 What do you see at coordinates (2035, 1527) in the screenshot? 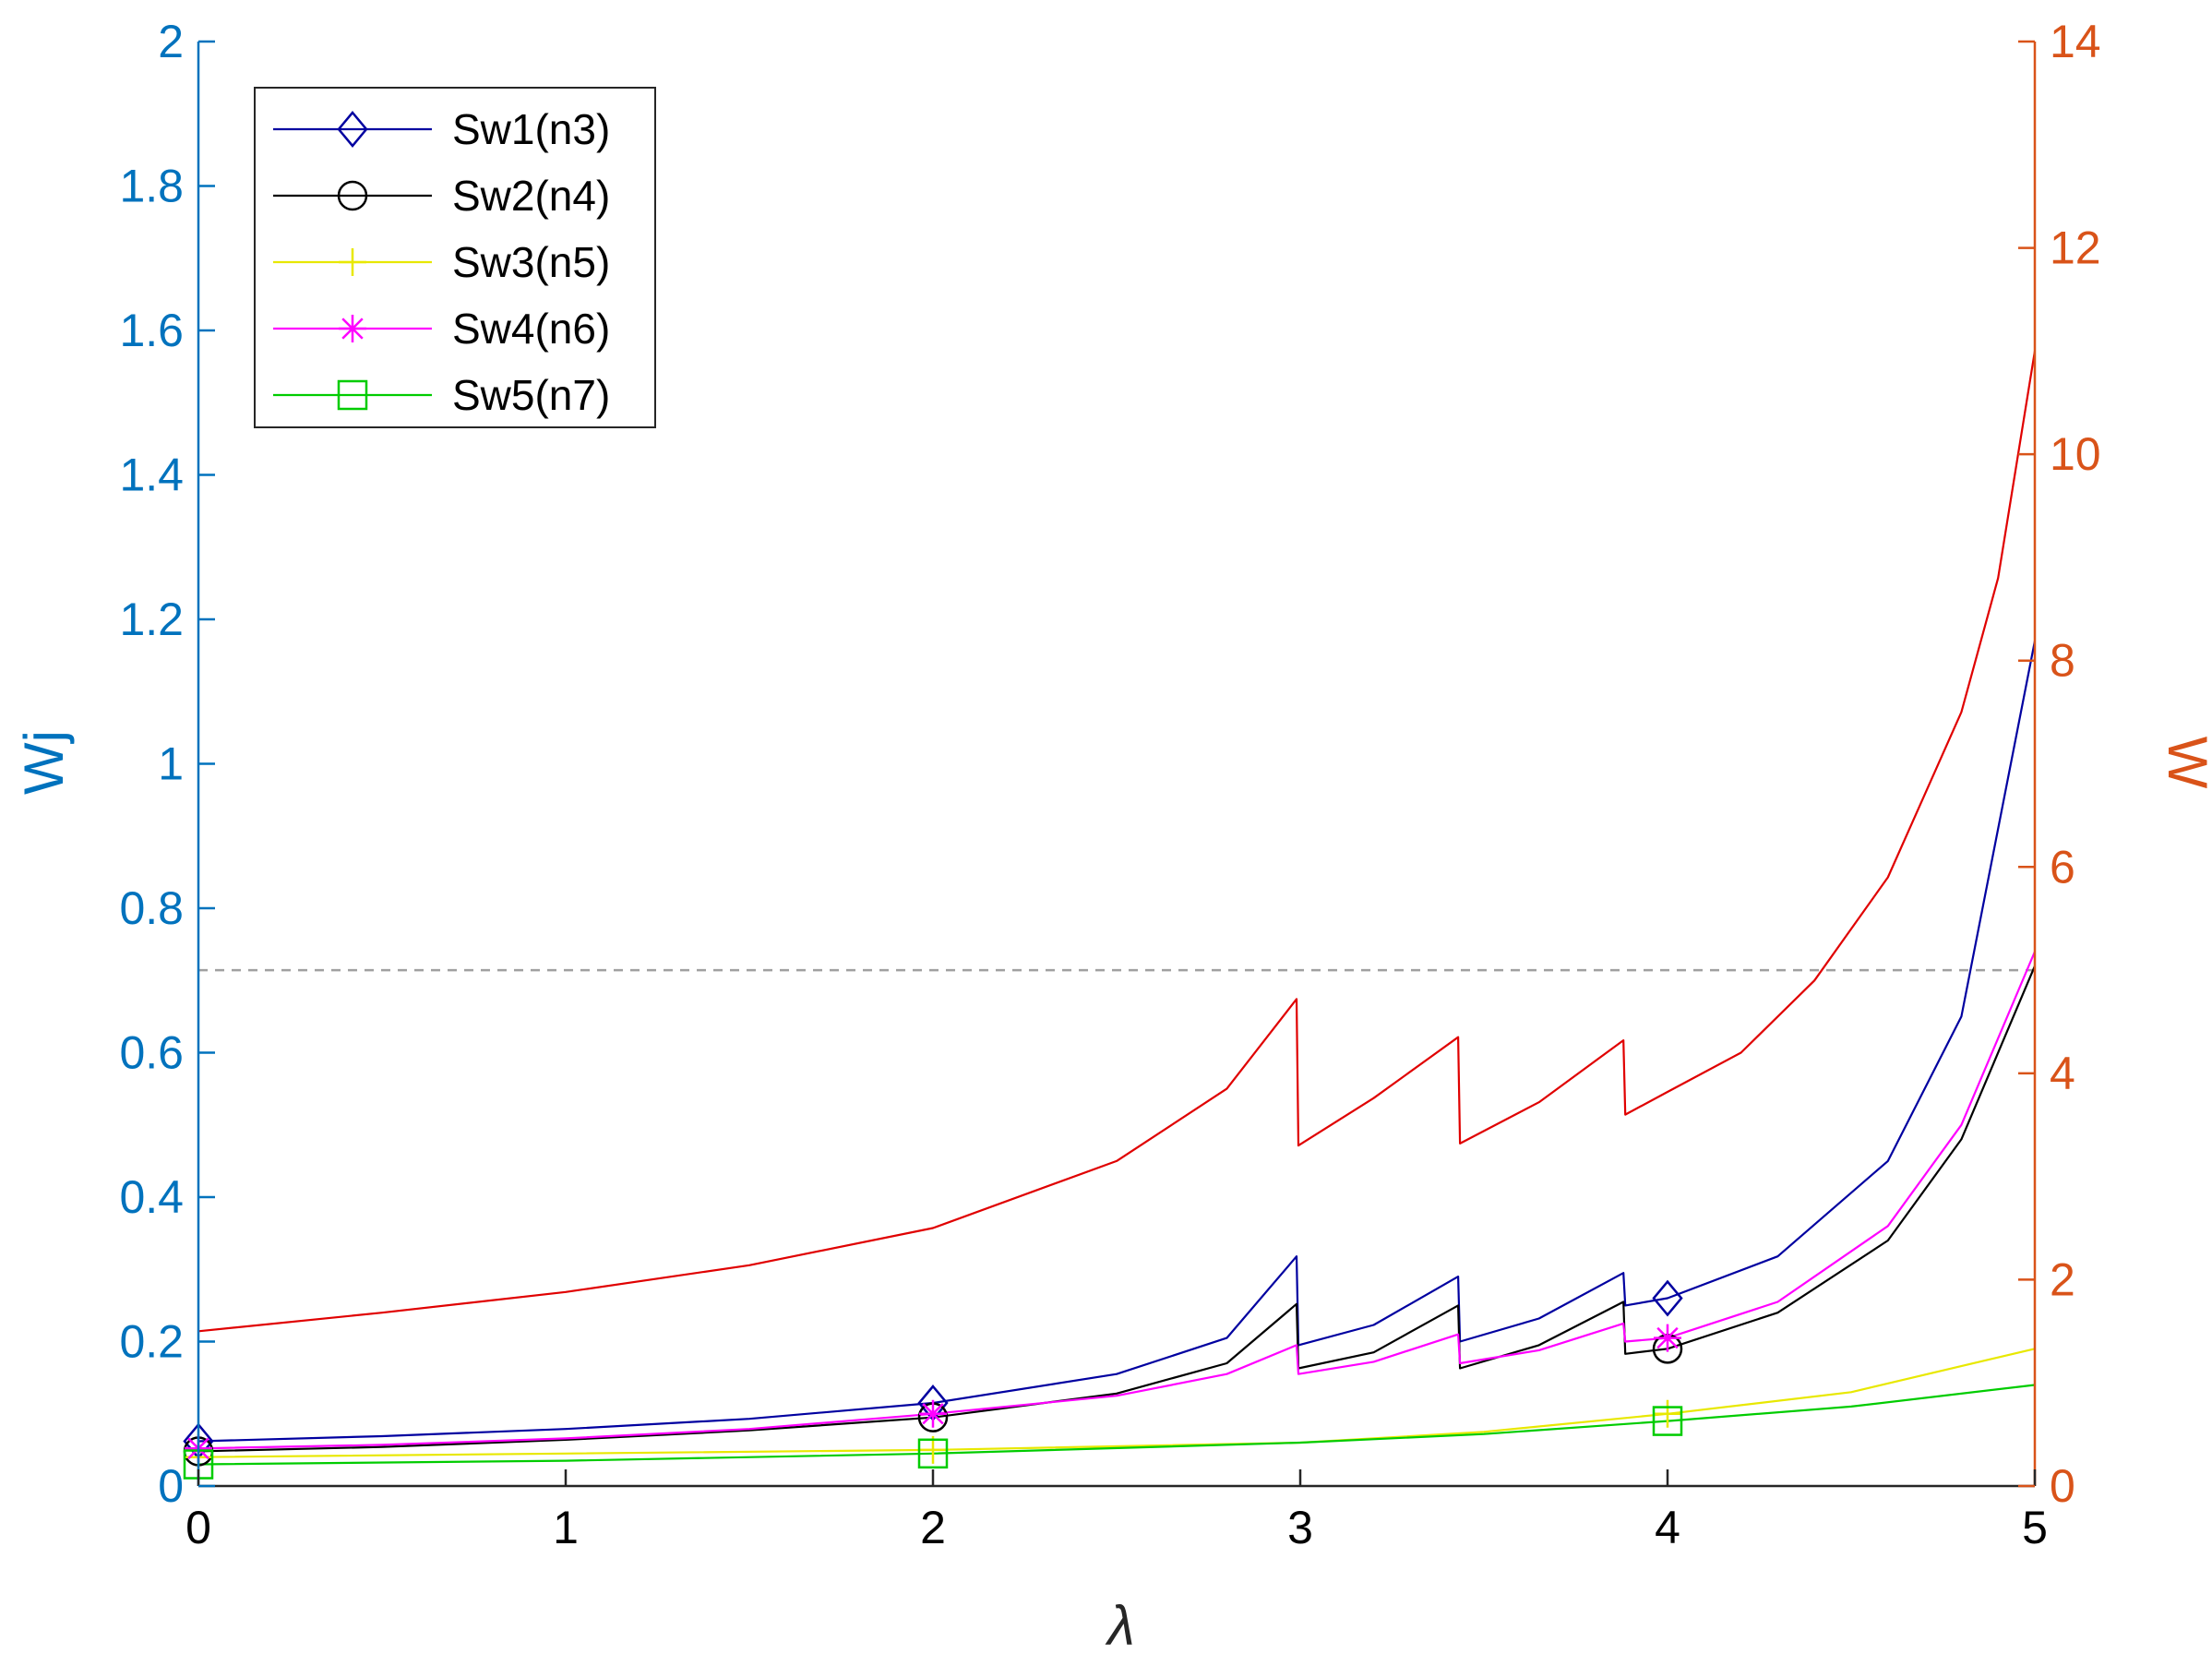
I see `x-tick-label: 5` at bounding box center [2035, 1527].